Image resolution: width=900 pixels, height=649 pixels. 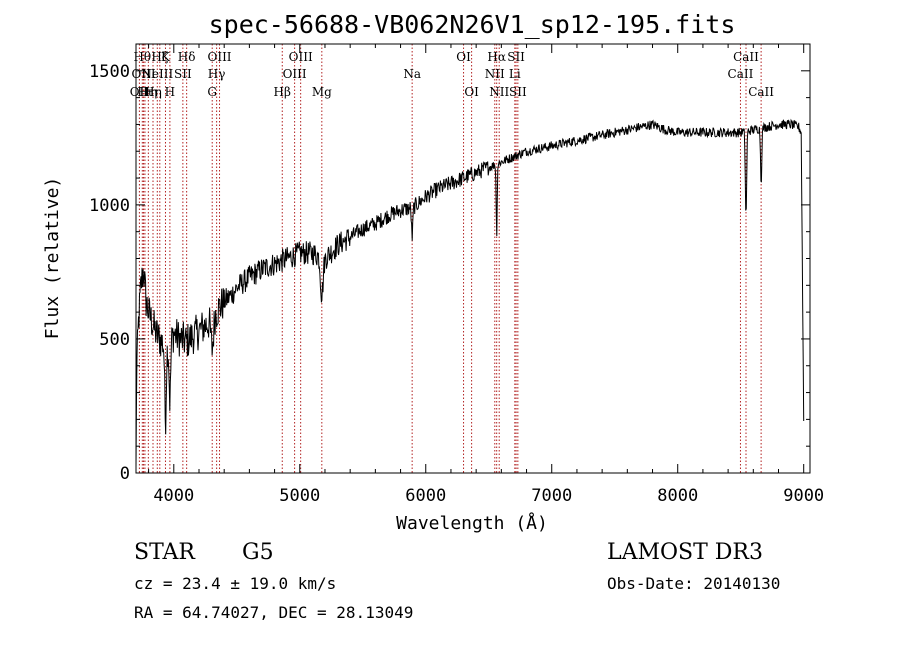 I want to click on line-label: G, so click(x=212, y=92).